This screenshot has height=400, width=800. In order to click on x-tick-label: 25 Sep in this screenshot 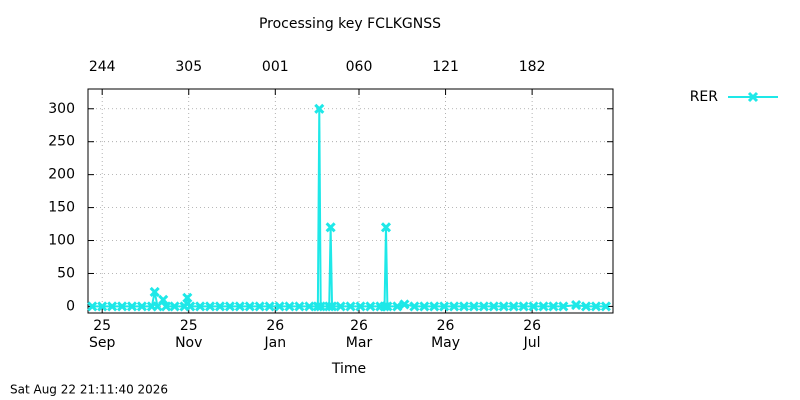, I will do `click(102, 334)`.